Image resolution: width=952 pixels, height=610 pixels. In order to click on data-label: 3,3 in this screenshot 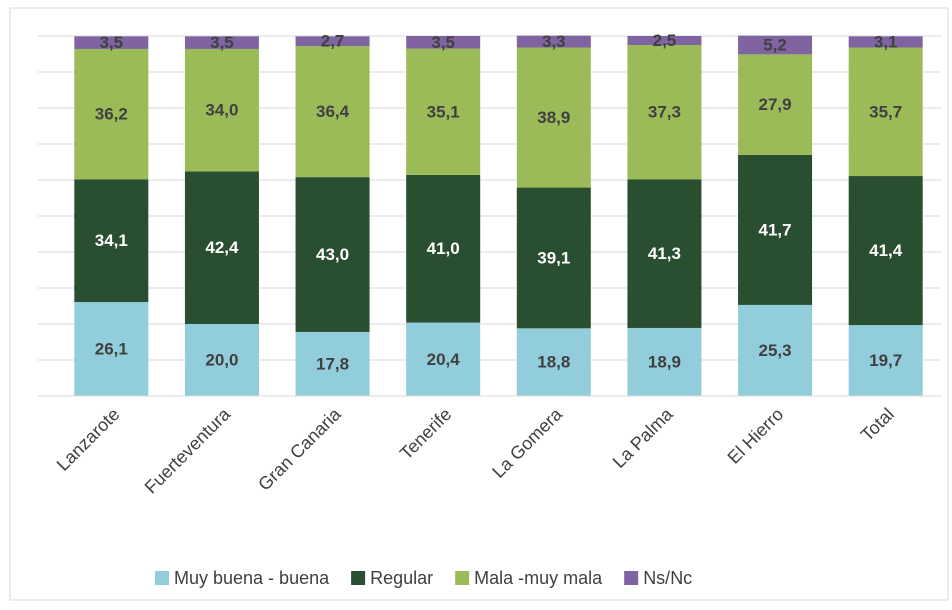, I will do `click(554, 41)`.